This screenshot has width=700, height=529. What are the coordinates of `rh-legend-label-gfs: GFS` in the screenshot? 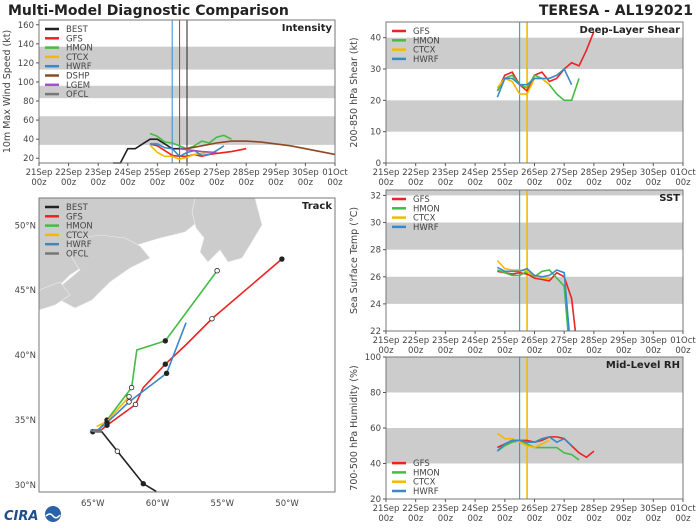 It's located at (421, 464).